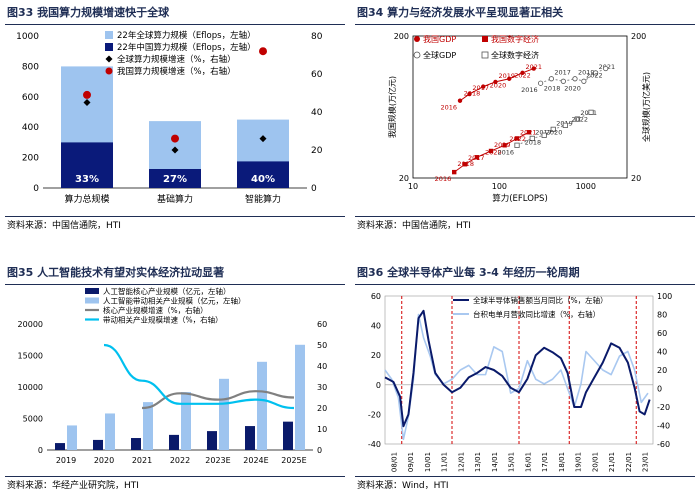 This screenshot has width=700, height=497. Describe the element at coordinates (30, 159) in the screenshot. I see `y-tick-left: 200` at that location.